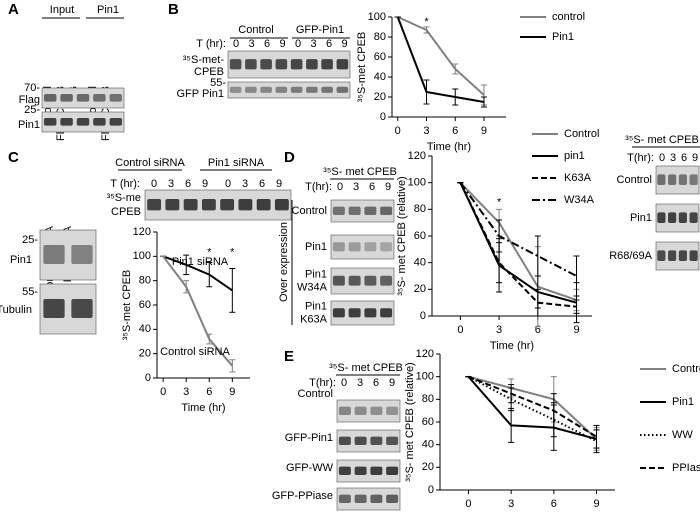  Describe the element at coordinates (428, 445) in the screenshot. I see `y-tick-label: 40` at that location.